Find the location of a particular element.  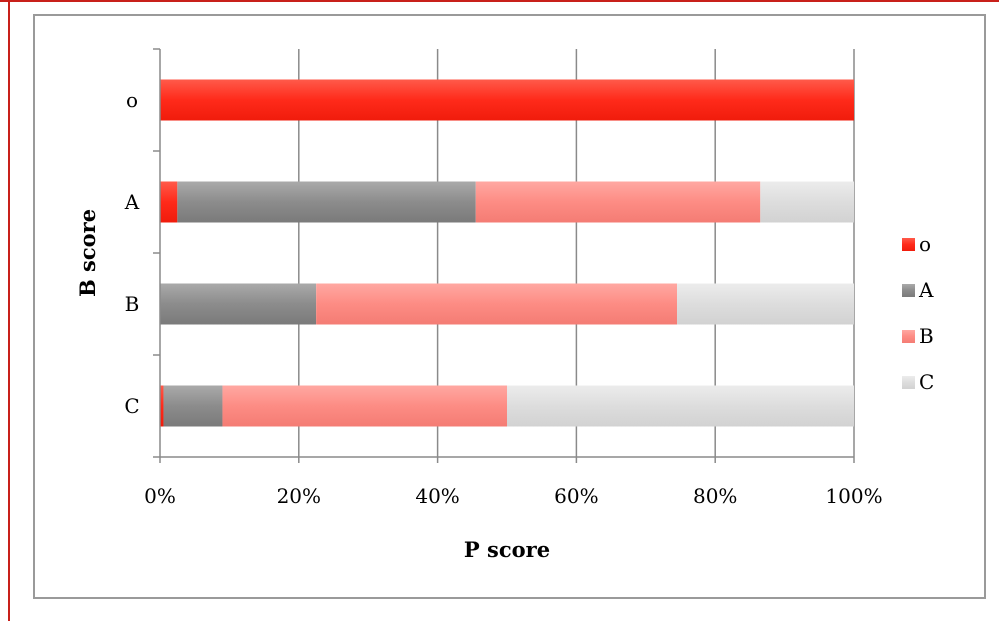

legend-swatch-o is located at coordinates (908, 244).